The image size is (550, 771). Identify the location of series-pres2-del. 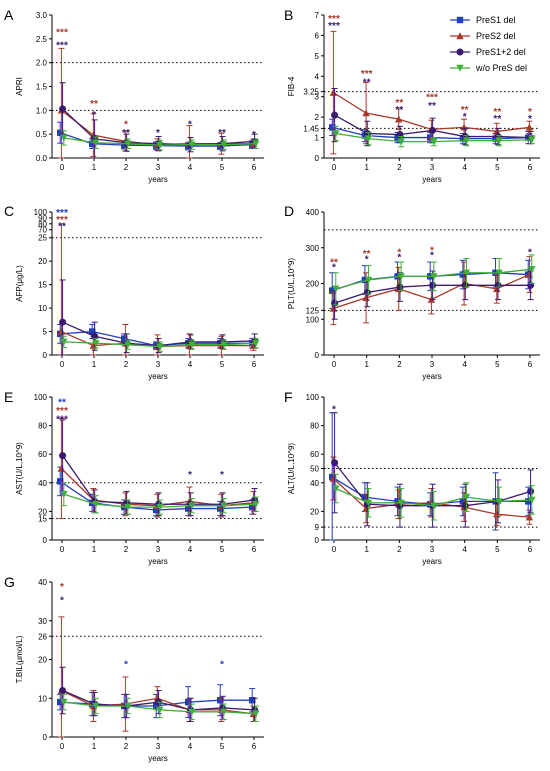
(157, 677).